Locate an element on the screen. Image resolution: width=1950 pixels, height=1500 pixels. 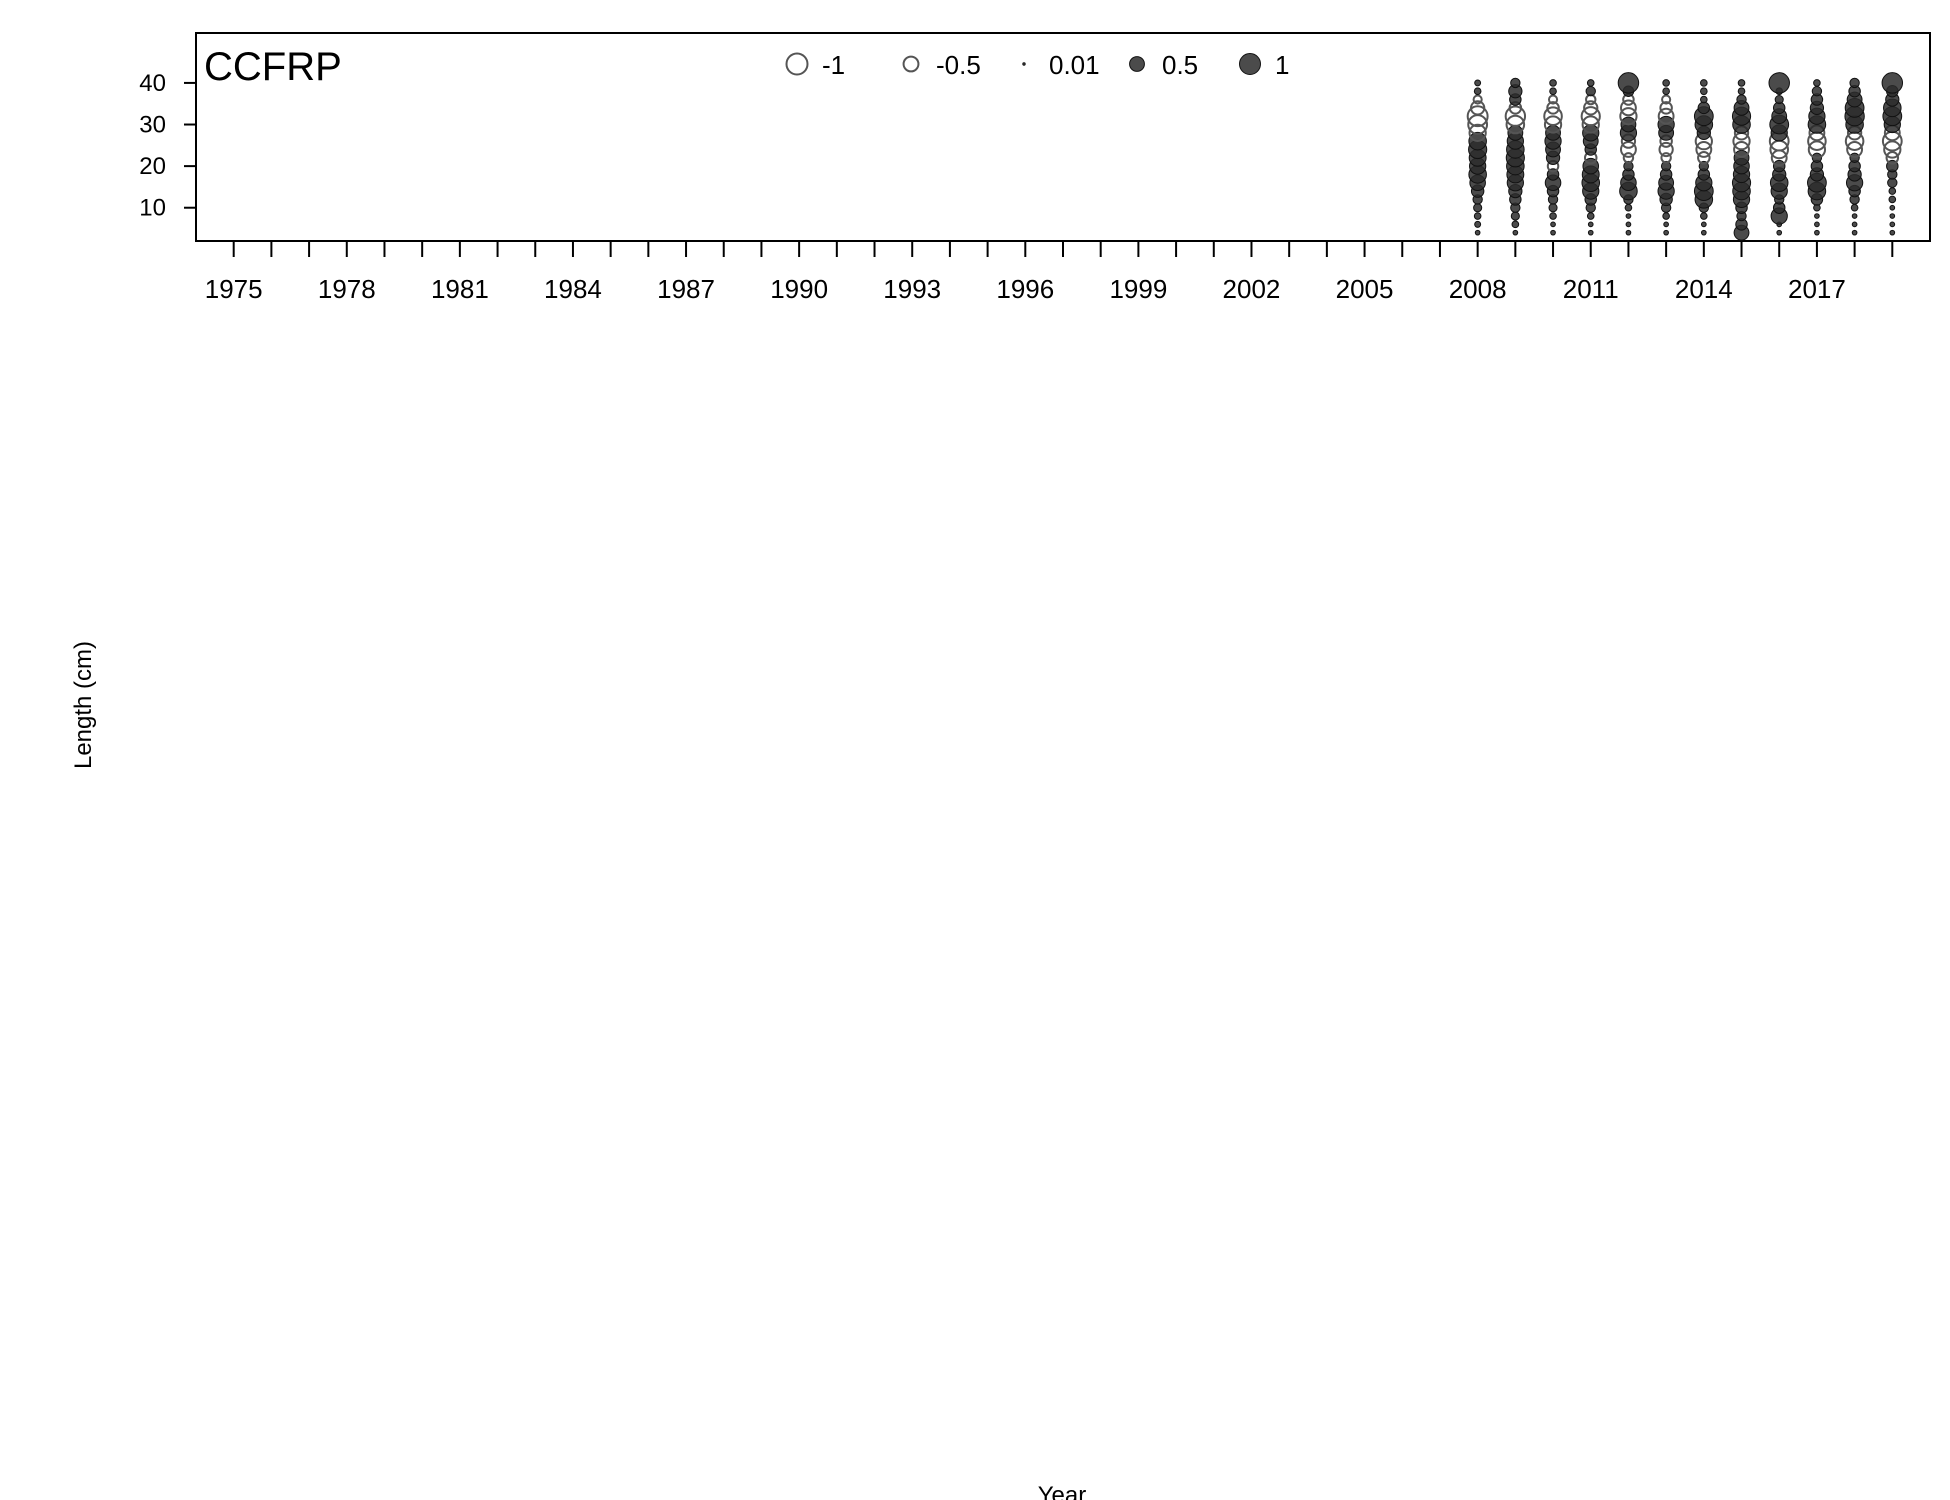
y-tick-label: 10 is located at coordinates (152, 208).